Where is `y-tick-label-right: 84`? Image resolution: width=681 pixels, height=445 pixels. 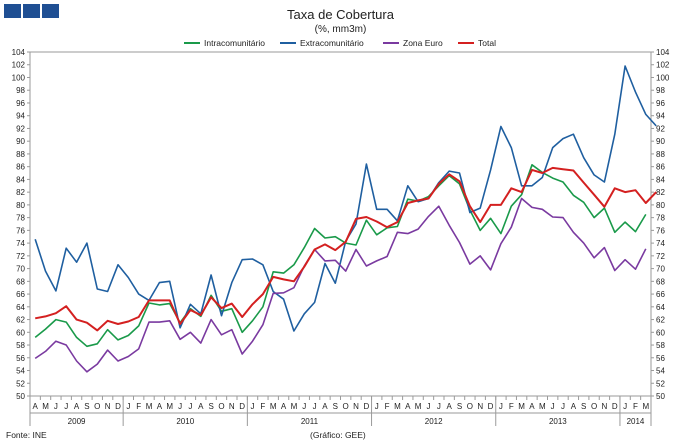 y-tick-label-right: 84 is located at coordinates (660, 179).